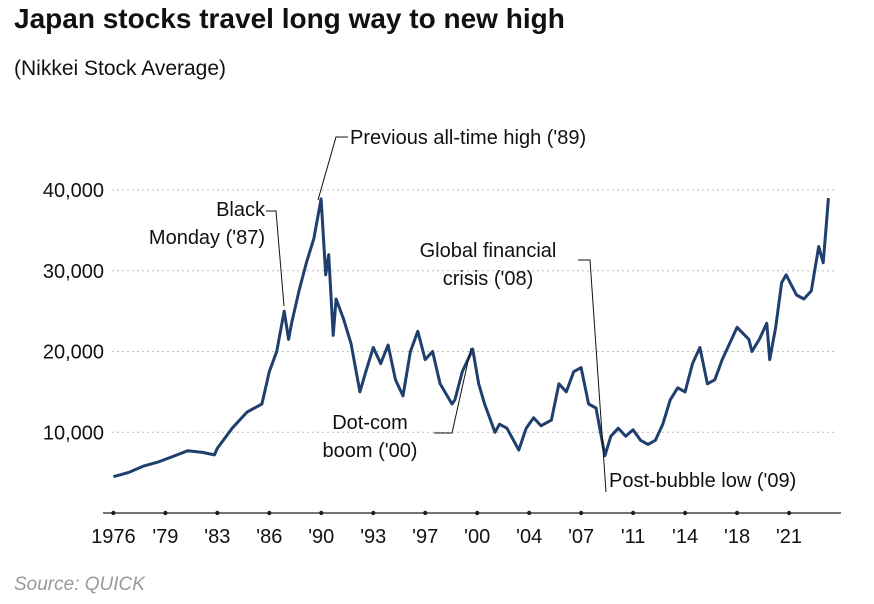  What do you see at coordinates (120, 68) in the screenshot?
I see `chart-subtitle: (Nikkei Stock Average)` at bounding box center [120, 68].